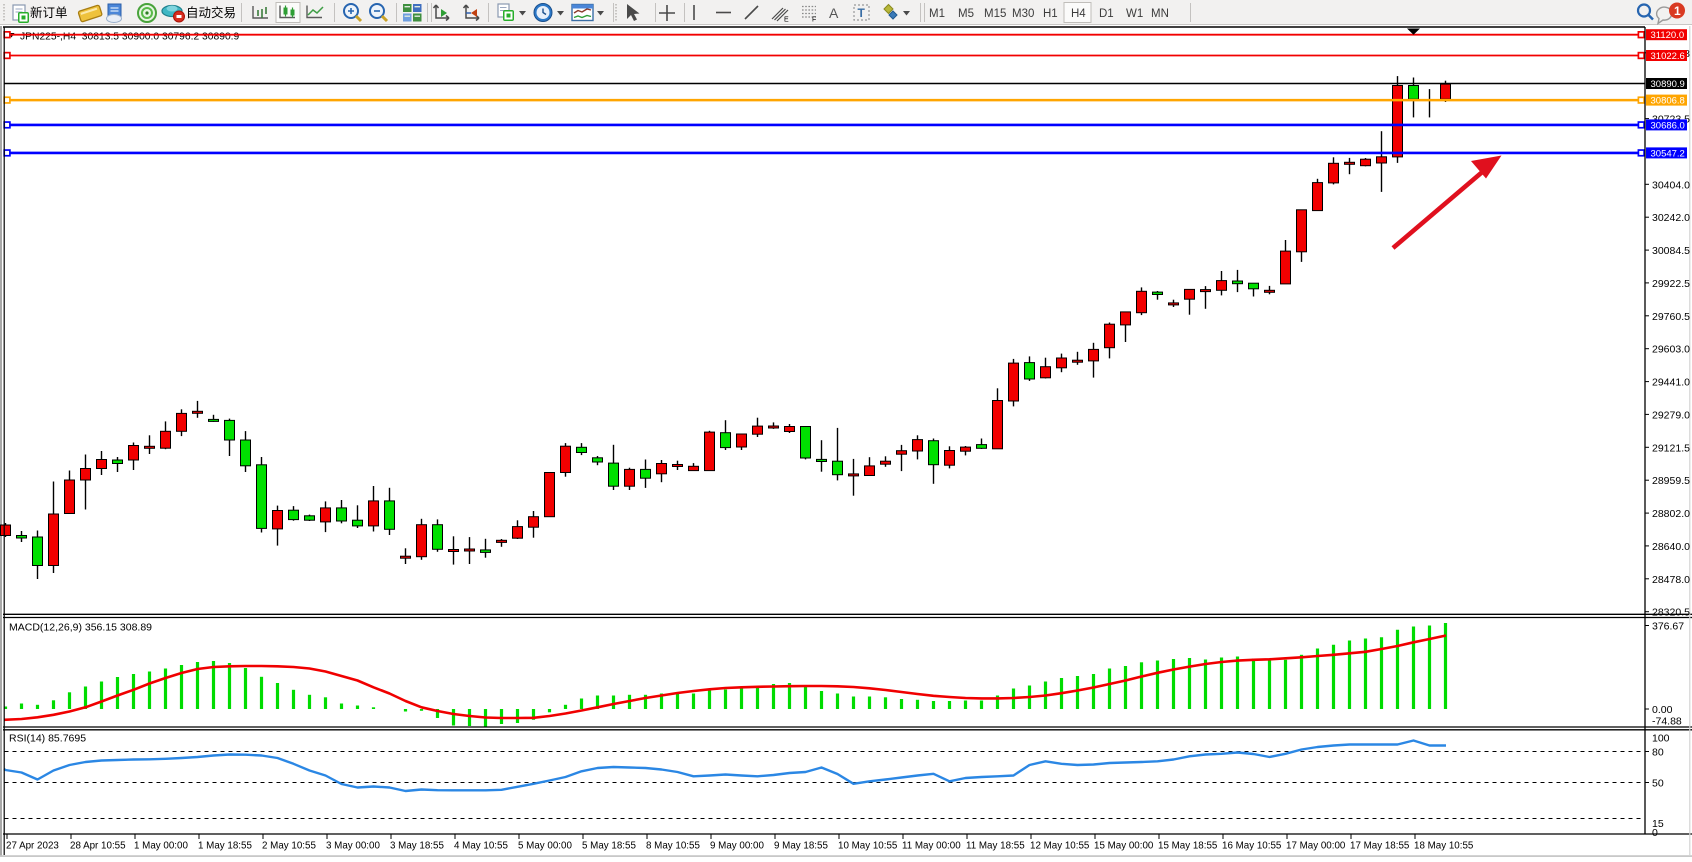  Describe the element at coordinates (1655, 833) in the screenshot. I see `svg-text: 0` at that location.